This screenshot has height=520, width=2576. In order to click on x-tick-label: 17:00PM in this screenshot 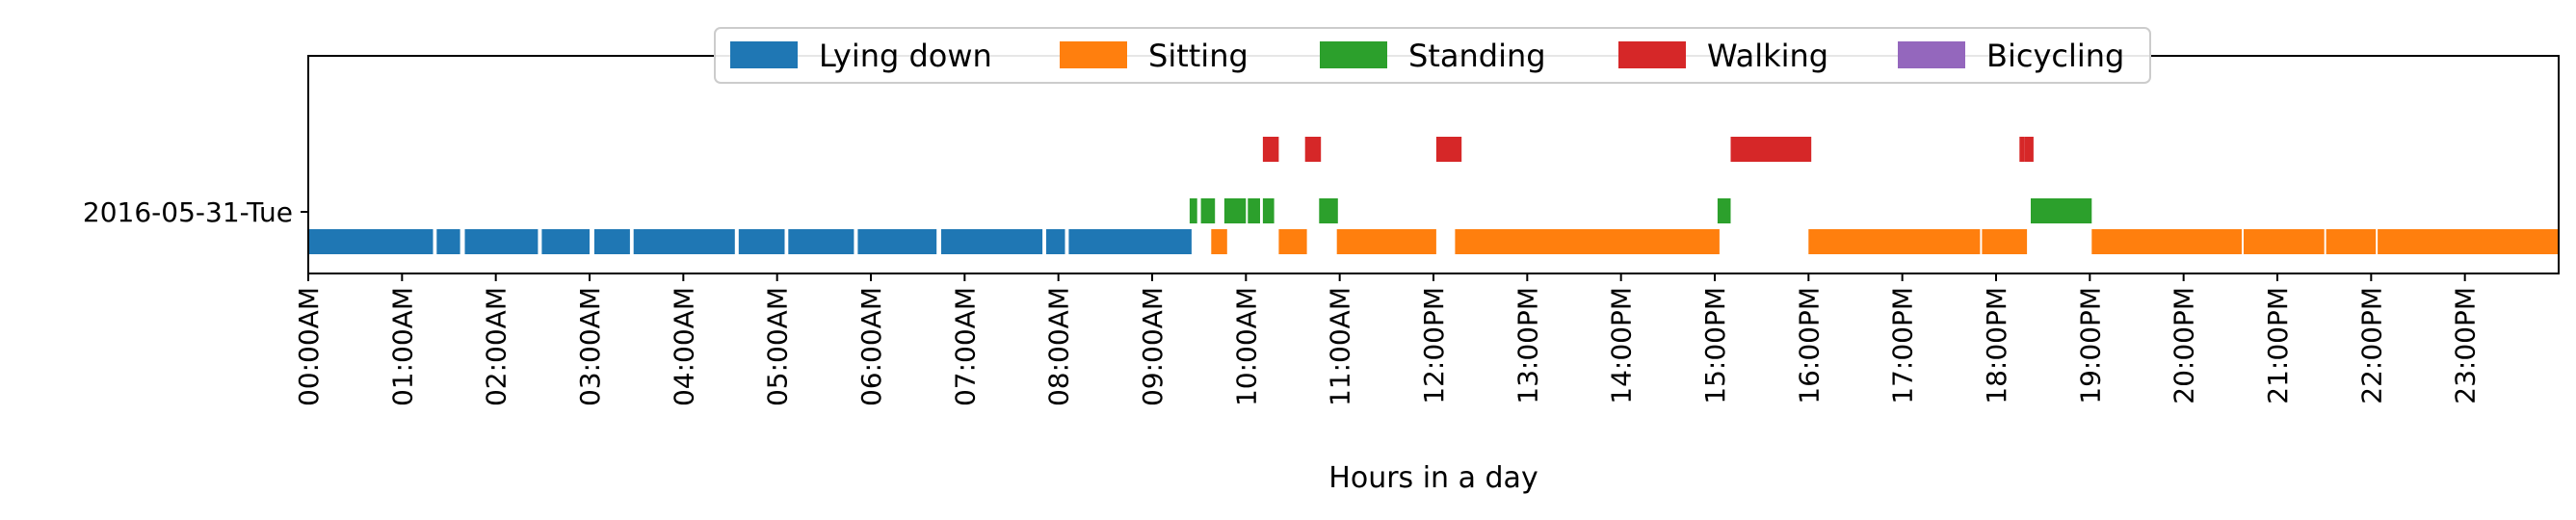, I will do `click(1903, 345)`.